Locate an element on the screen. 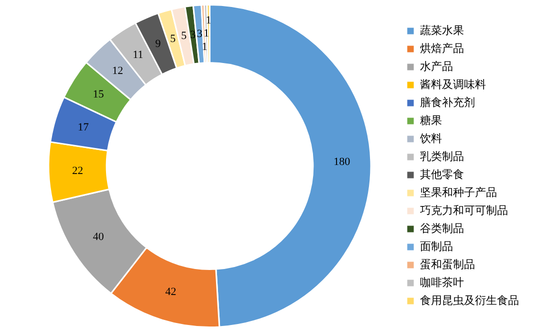  data-label: 17 is located at coordinates (84, 127).